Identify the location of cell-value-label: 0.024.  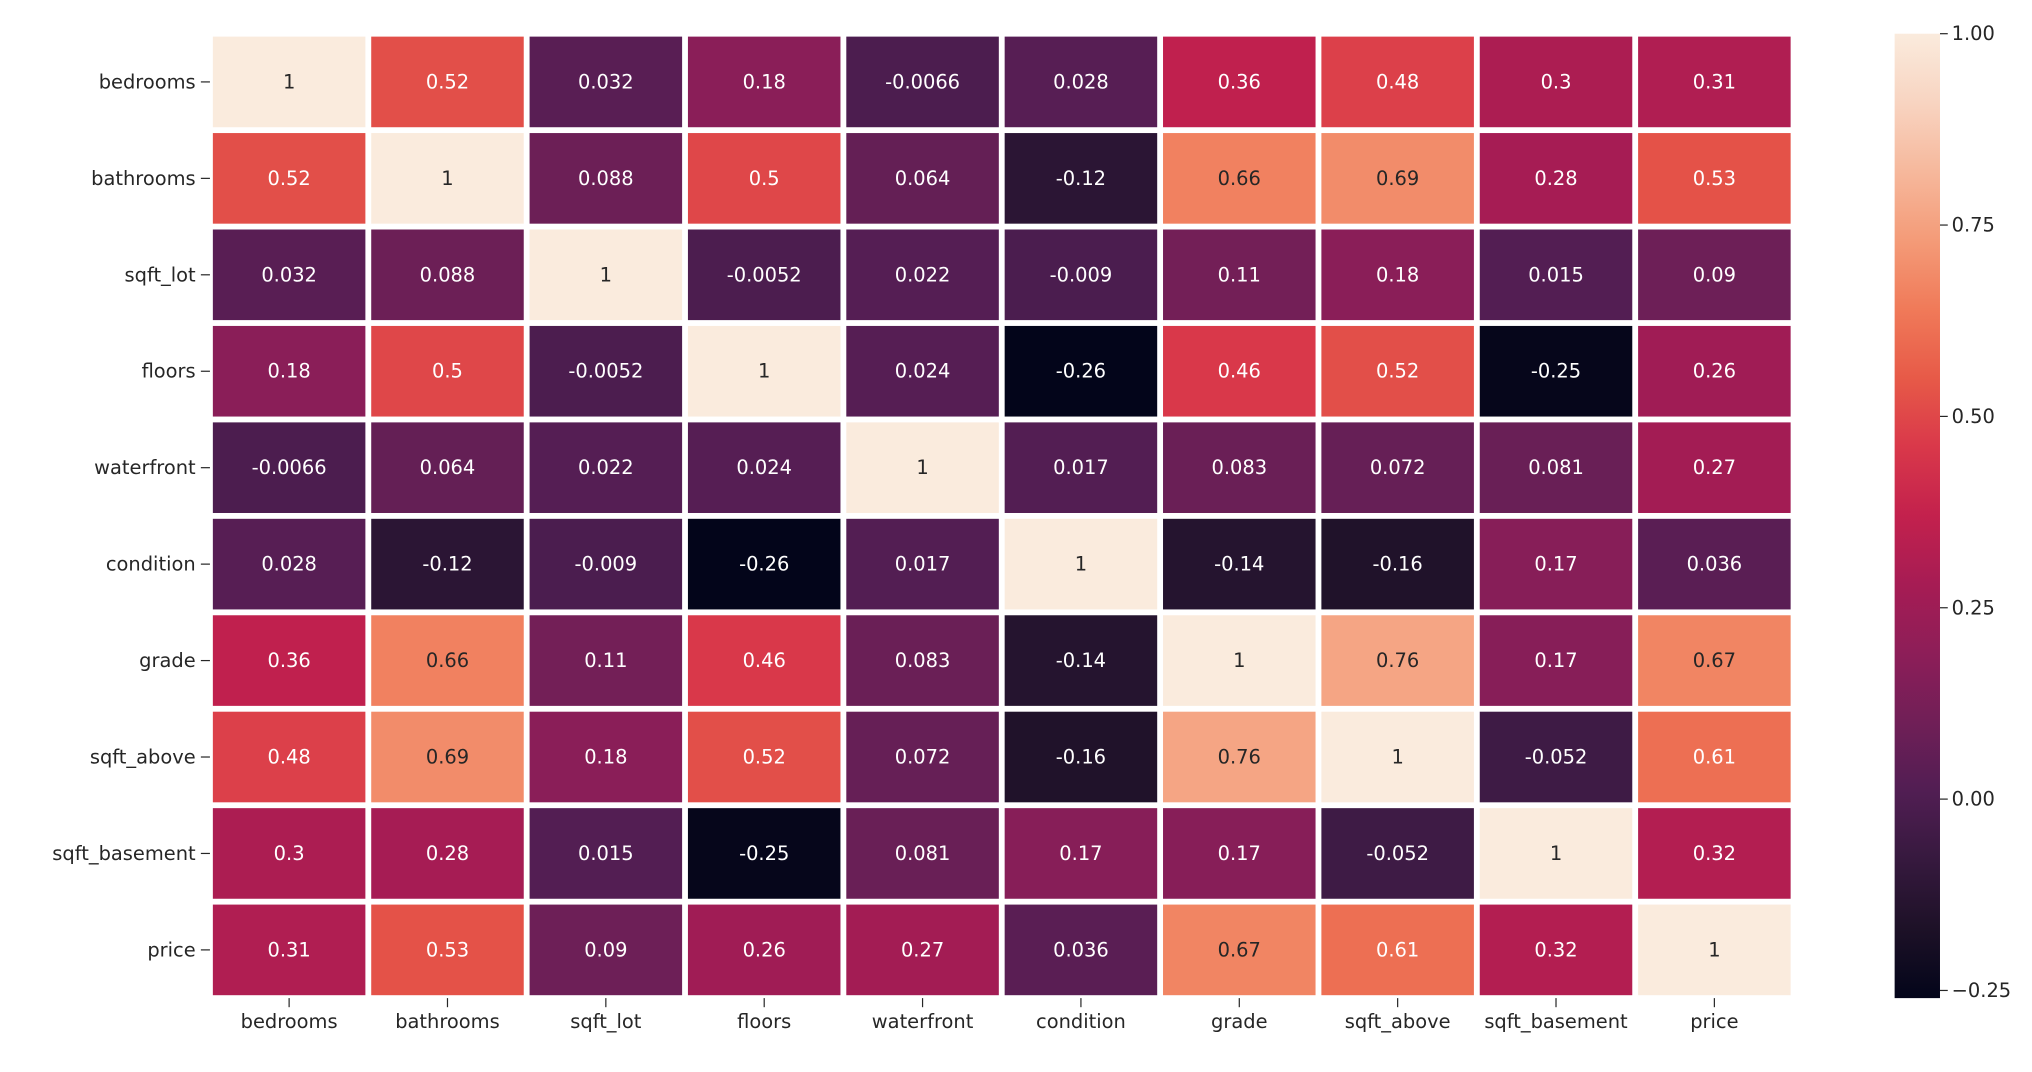
(764, 467).